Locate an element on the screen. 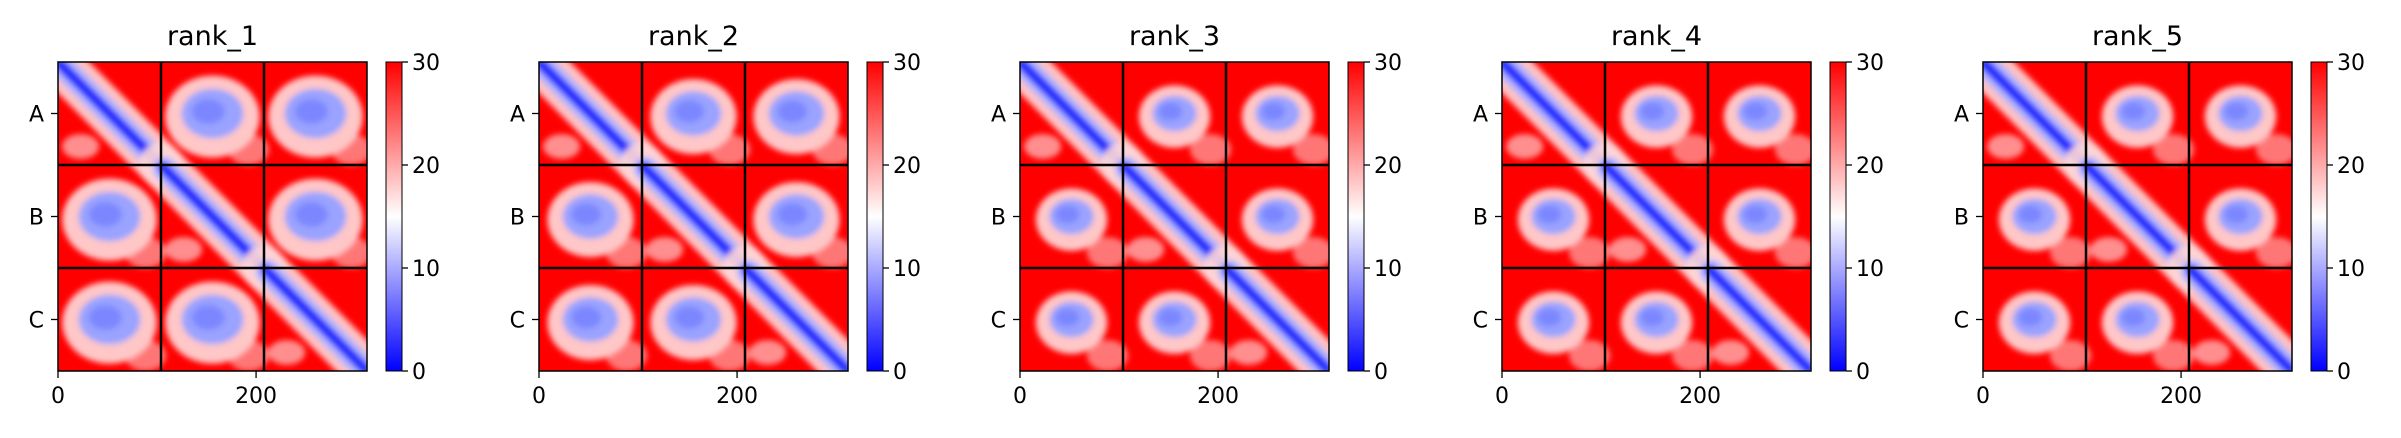  panel-title: rank_4 is located at coordinates (1656, 36).